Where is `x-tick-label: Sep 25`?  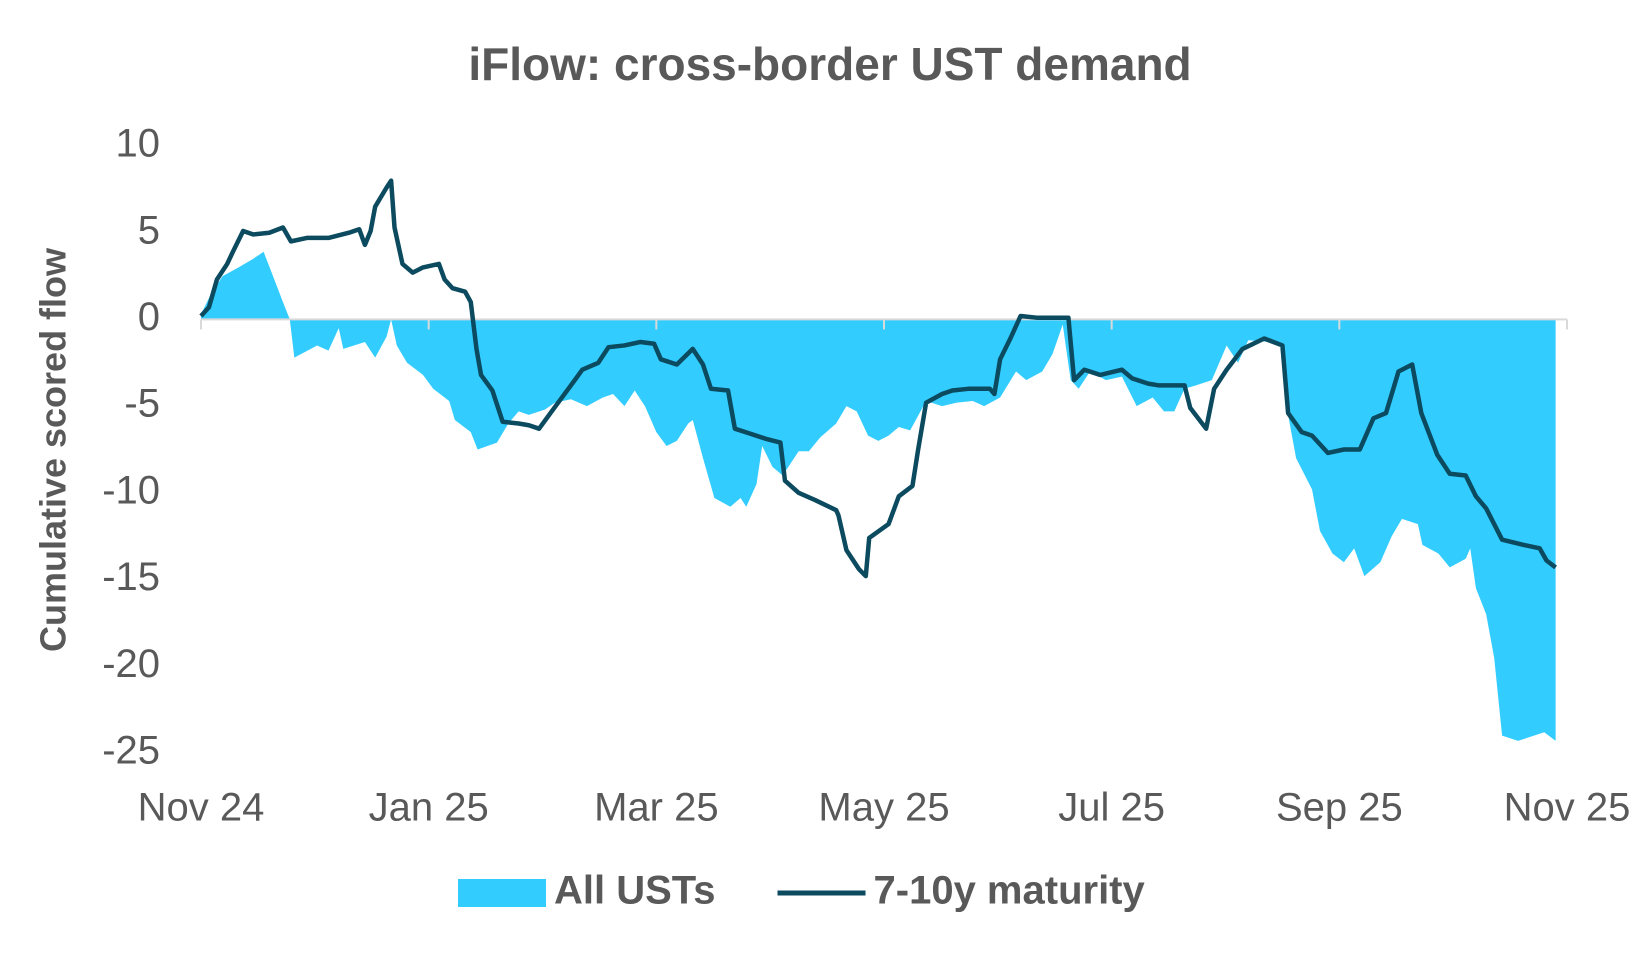 x-tick-label: Sep 25 is located at coordinates (1339, 808).